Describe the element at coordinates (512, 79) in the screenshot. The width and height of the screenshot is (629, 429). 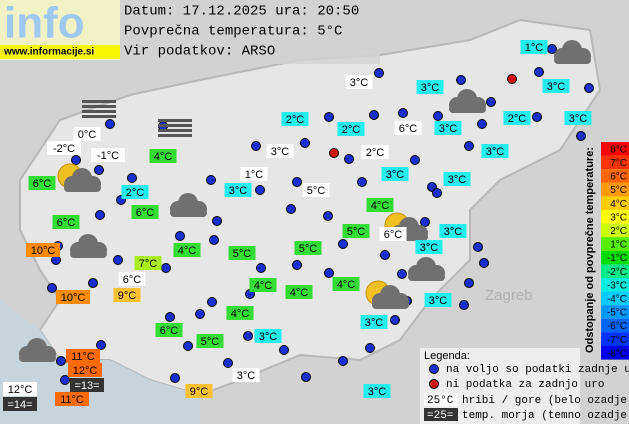
I see `station-dot-missing` at that location.